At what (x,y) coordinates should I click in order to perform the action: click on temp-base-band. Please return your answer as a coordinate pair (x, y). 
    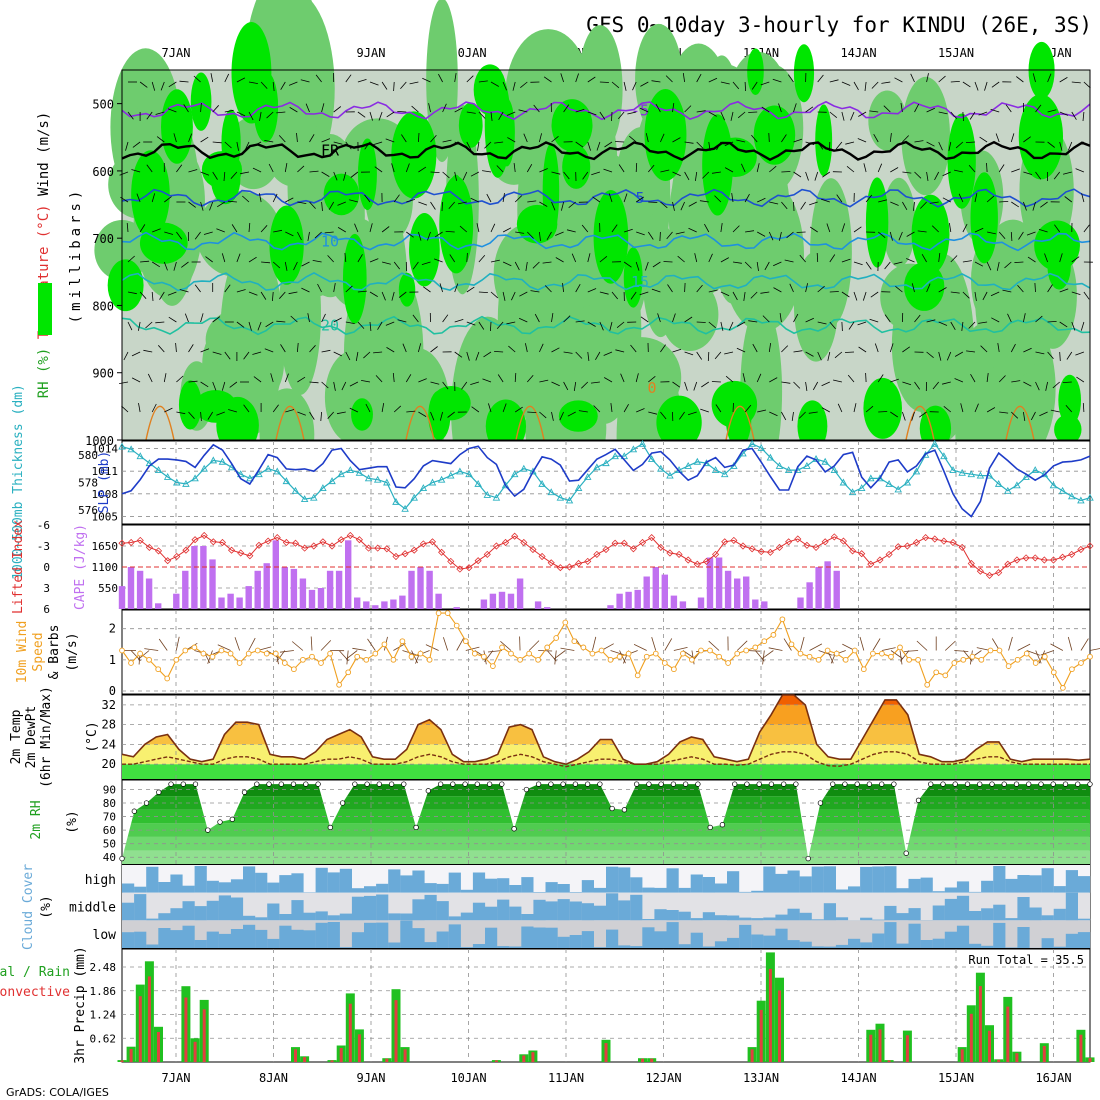
    Looking at the image, I should click on (606, 771).